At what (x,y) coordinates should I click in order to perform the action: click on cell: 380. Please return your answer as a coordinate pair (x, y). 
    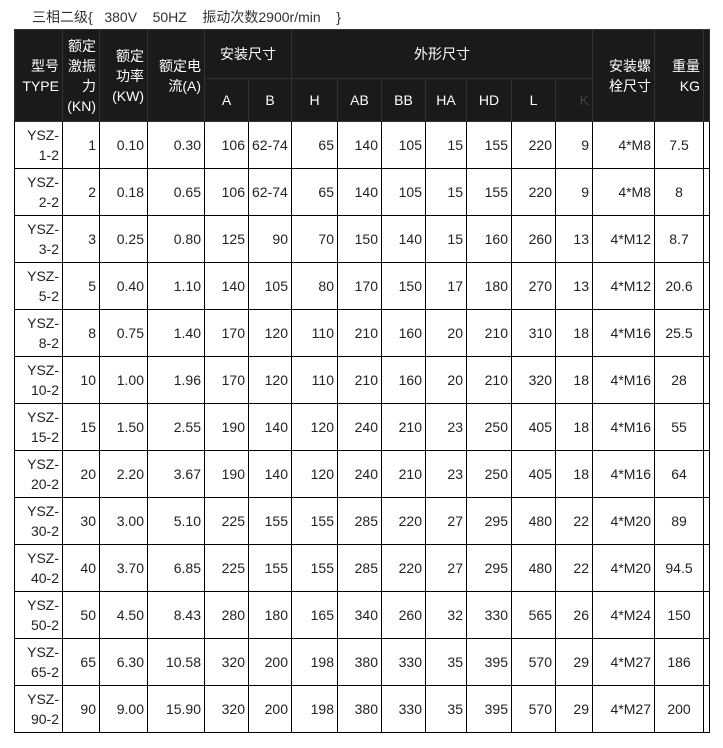
    Looking at the image, I should click on (359, 662).